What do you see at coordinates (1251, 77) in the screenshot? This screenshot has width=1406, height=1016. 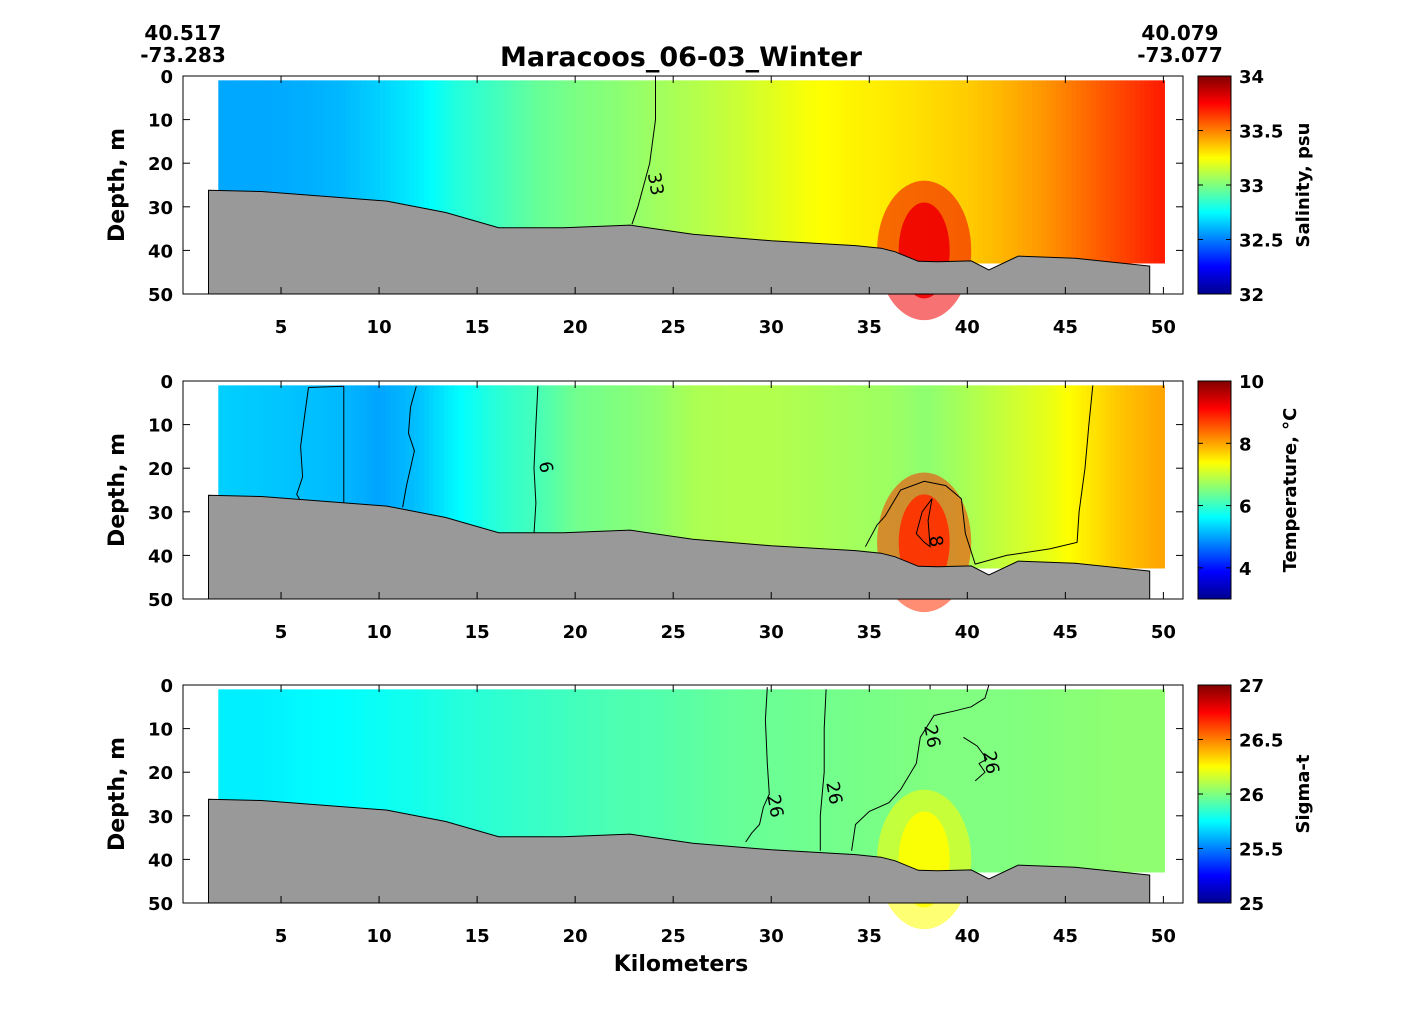 I see `colorbar-tick-label: 34` at bounding box center [1251, 77].